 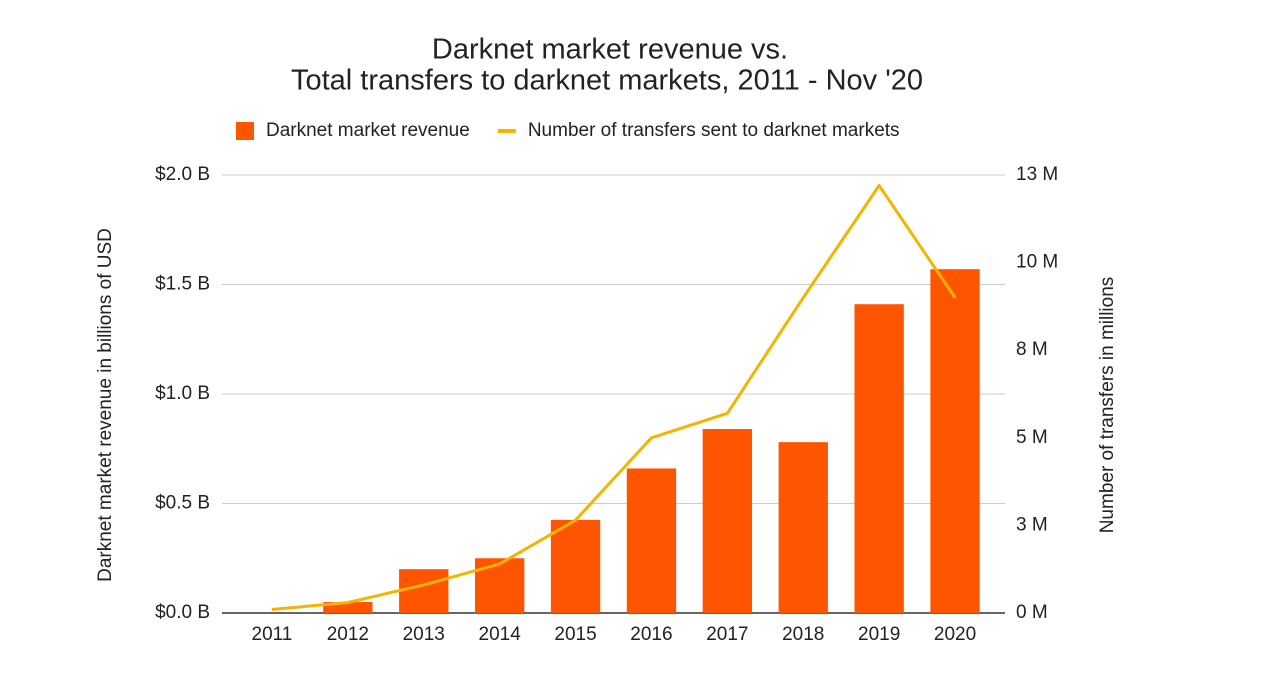 What do you see at coordinates (1032, 524) in the screenshot?
I see `y2-tick-label: 3 M` at bounding box center [1032, 524].